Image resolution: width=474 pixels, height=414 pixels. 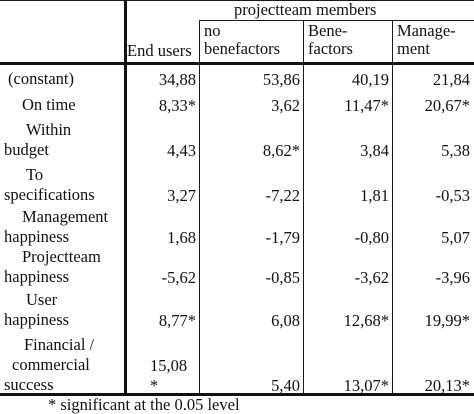 What do you see at coordinates (330, 48) in the screenshot?
I see `column-header: factors` at bounding box center [330, 48].